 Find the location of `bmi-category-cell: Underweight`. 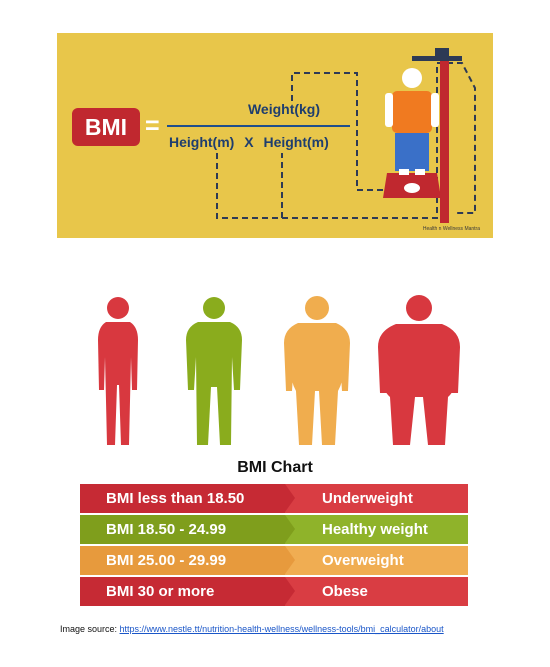

bmi-category-cell: Underweight is located at coordinates (376, 498).